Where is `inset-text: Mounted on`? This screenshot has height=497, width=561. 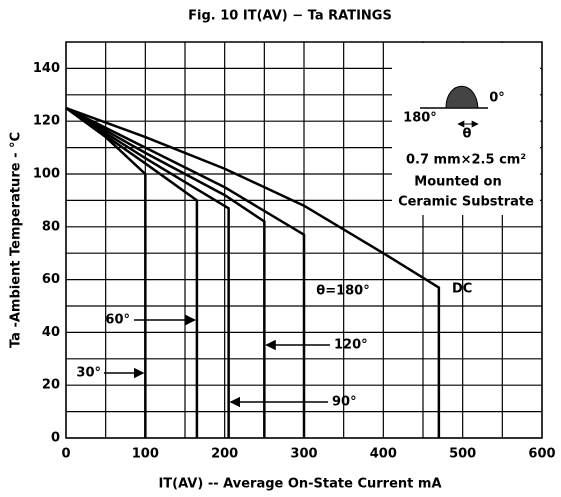
inset-text: Mounted on is located at coordinates (457, 182).